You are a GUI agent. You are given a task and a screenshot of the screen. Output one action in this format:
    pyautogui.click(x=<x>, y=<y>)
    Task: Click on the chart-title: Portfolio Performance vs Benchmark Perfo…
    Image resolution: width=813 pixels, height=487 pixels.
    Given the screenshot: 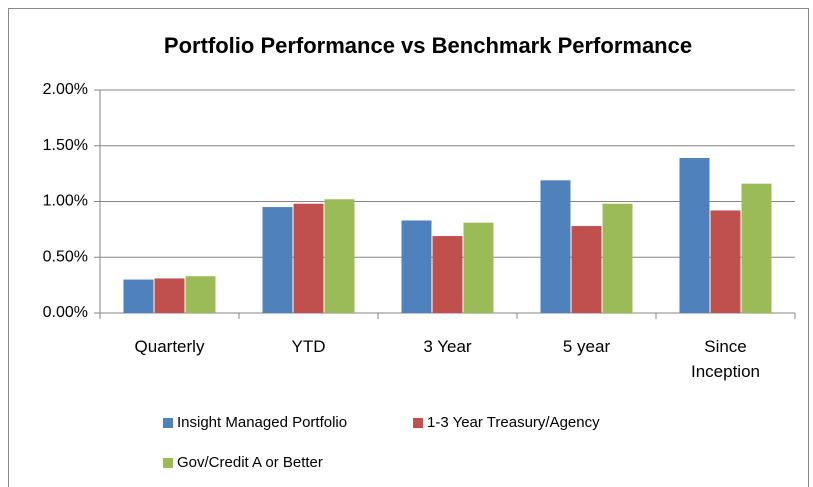 What is the action you would take?
    pyautogui.click(x=428, y=45)
    